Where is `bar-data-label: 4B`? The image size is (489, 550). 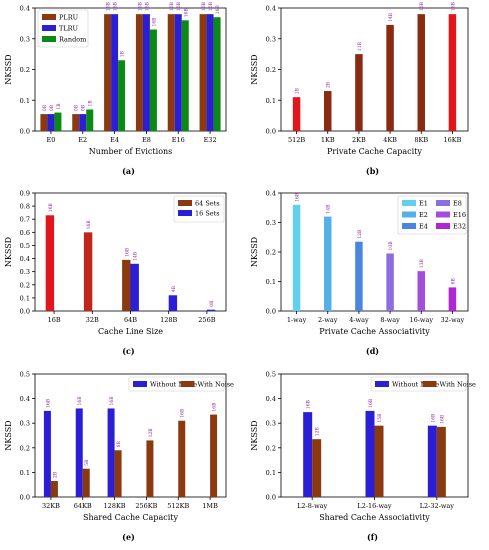 bar-data-label: 4B is located at coordinates (174, 288).